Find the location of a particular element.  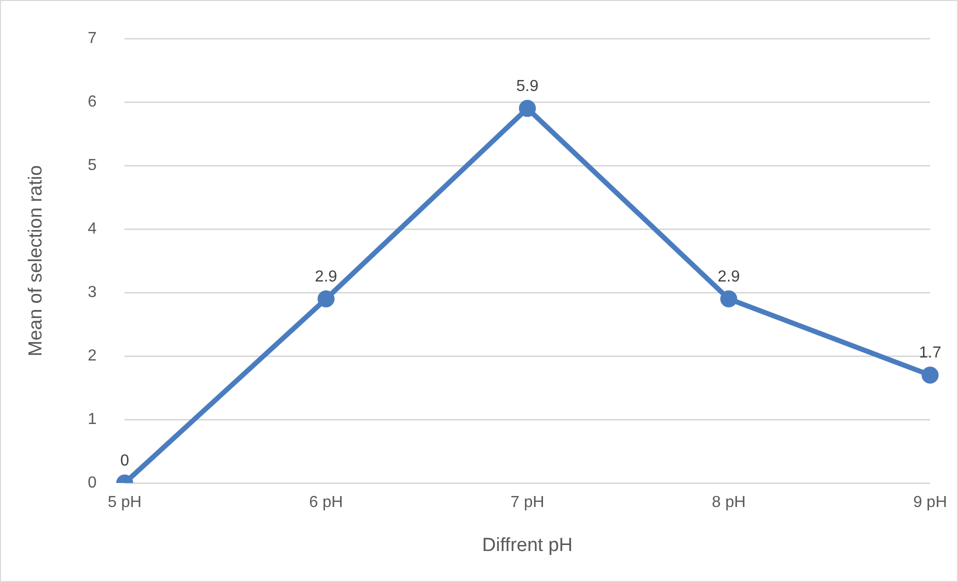

x-tick-label: 7 pH is located at coordinates (527, 503).